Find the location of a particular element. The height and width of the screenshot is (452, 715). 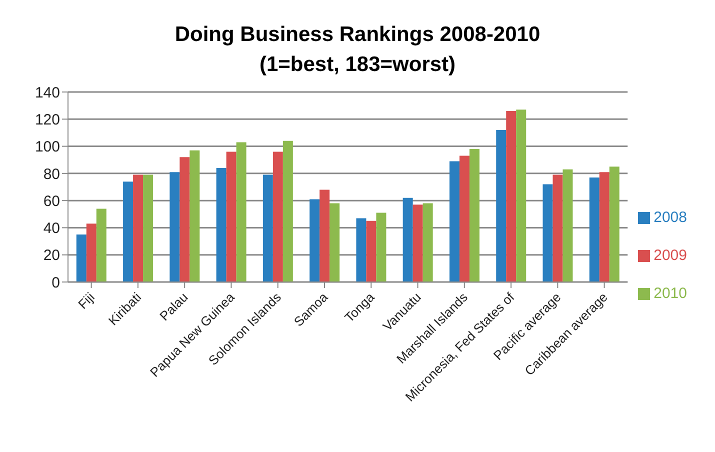

chart-title: Doing Business Rankings 2008-2010 is located at coordinates (358, 35).